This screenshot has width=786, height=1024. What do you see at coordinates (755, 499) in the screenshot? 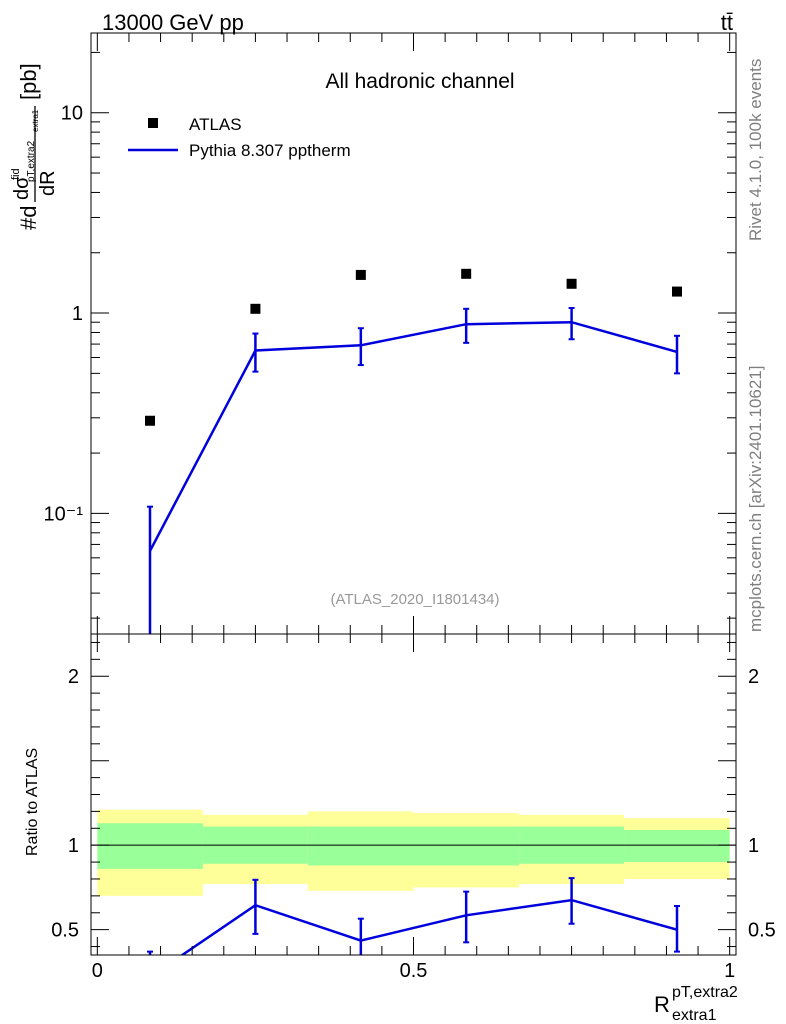
I see `mcplots-label: mcplots.cern.ch [arXiv:2401.10621]` at bounding box center [755, 499].